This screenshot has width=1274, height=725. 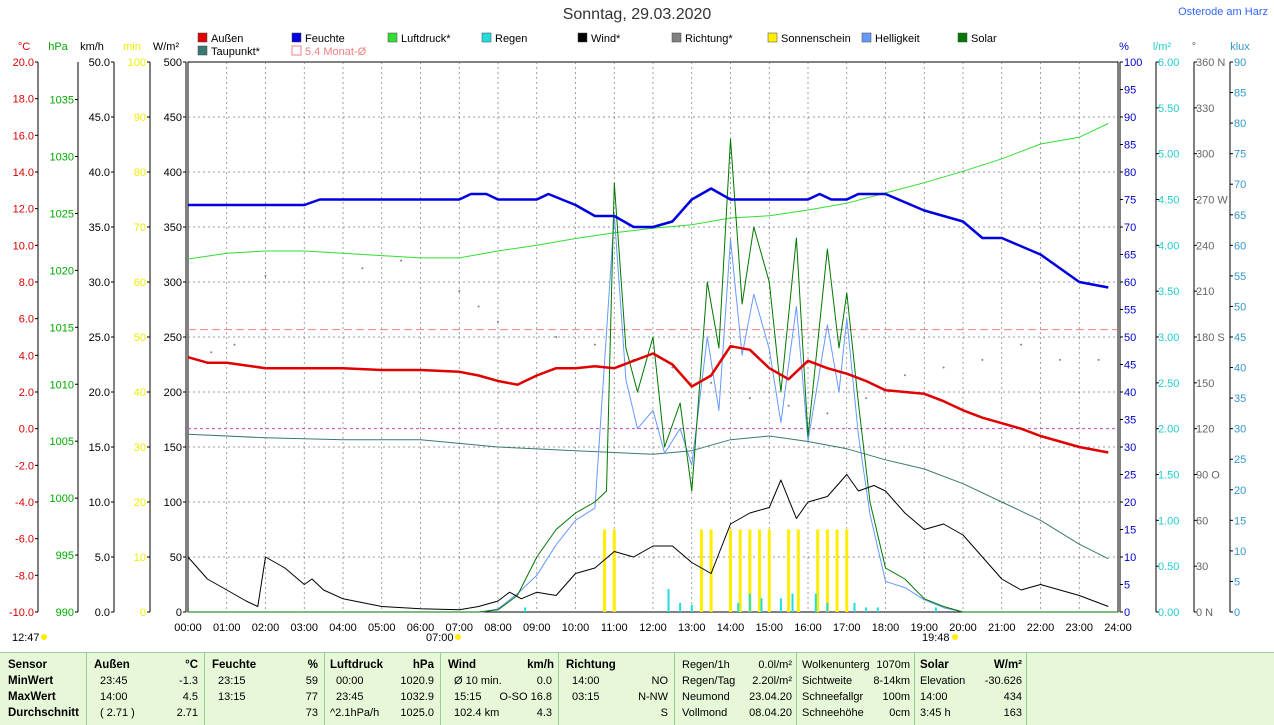 I want to click on stats-wolken-val: 1070m, so click(x=893, y=665).